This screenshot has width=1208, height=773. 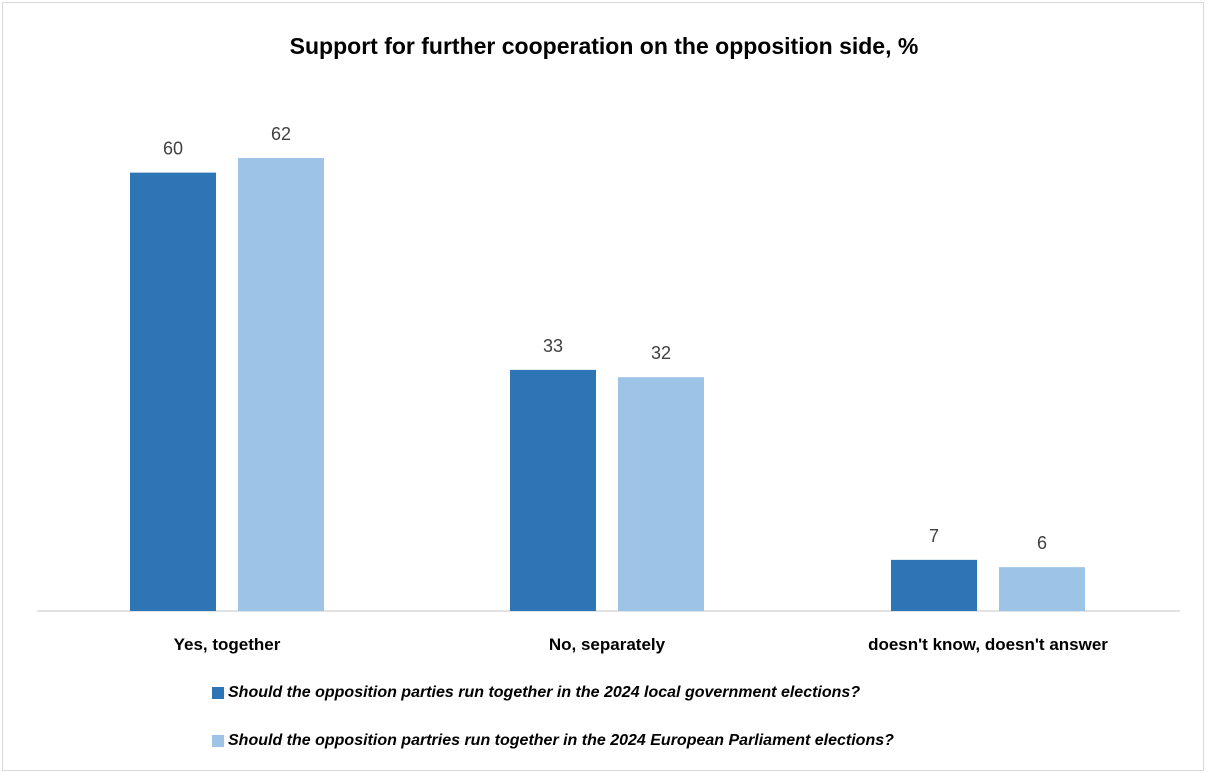 What do you see at coordinates (661, 353) in the screenshot?
I see `data-label-series-2-cat-2: 32` at bounding box center [661, 353].